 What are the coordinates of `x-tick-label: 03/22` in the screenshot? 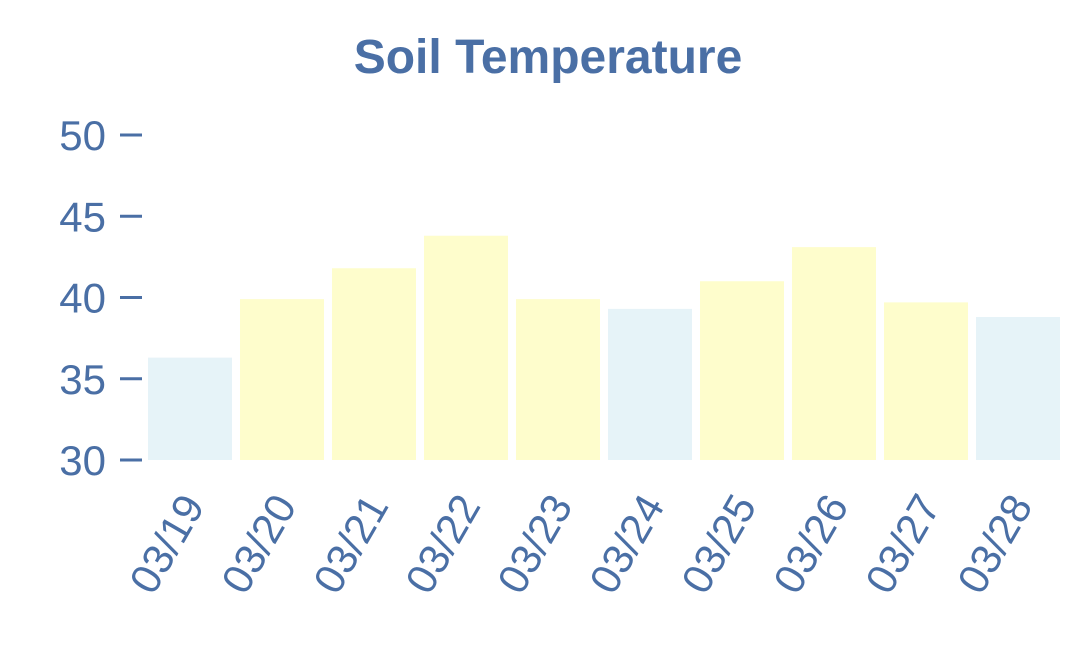 It's located at (442, 544).